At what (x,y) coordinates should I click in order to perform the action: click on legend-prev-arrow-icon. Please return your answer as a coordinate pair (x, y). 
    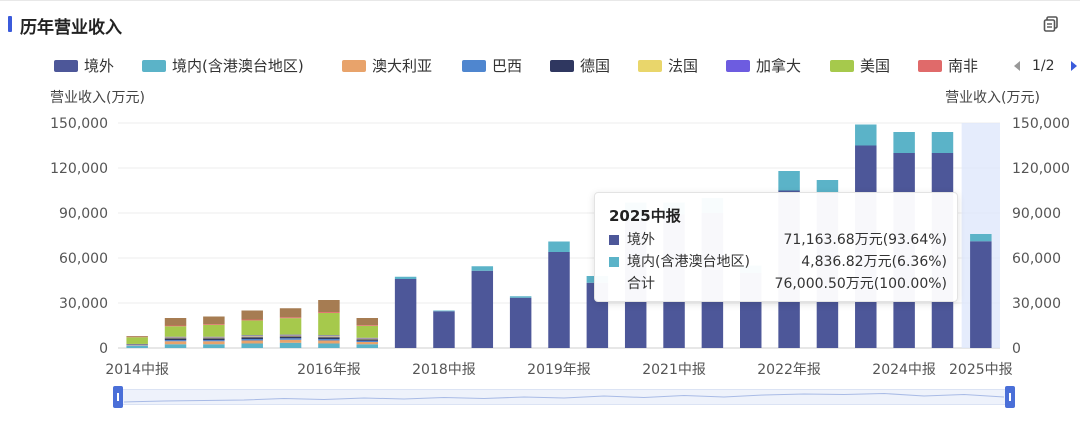
    Looking at the image, I should click on (1017, 66).